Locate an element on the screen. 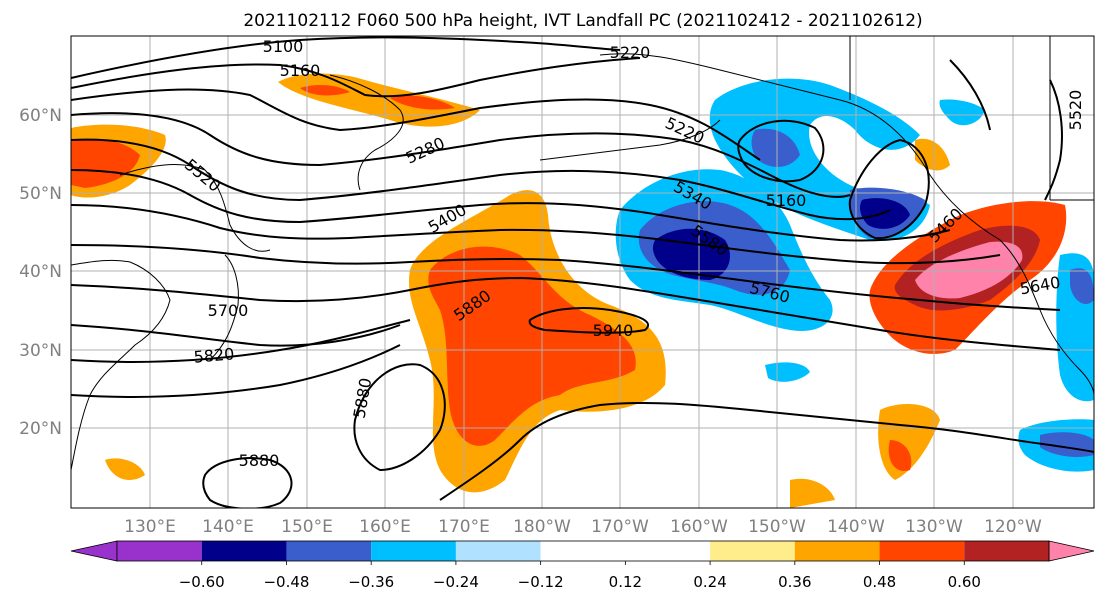 The height and width of the screenshot is (605, 1105). longitude-label: 160°E is located at coordinates (385, 527).